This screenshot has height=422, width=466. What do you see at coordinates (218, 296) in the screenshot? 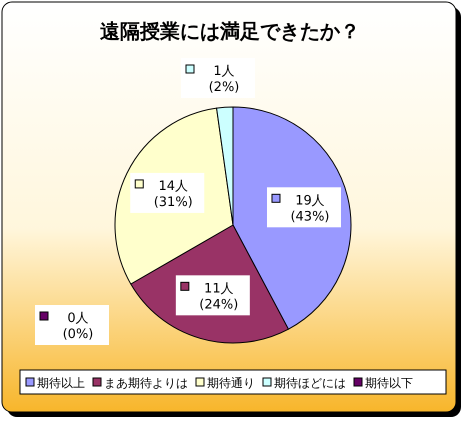
I see `data-label: 11人 (24%)` at bounding box center [218, 296].